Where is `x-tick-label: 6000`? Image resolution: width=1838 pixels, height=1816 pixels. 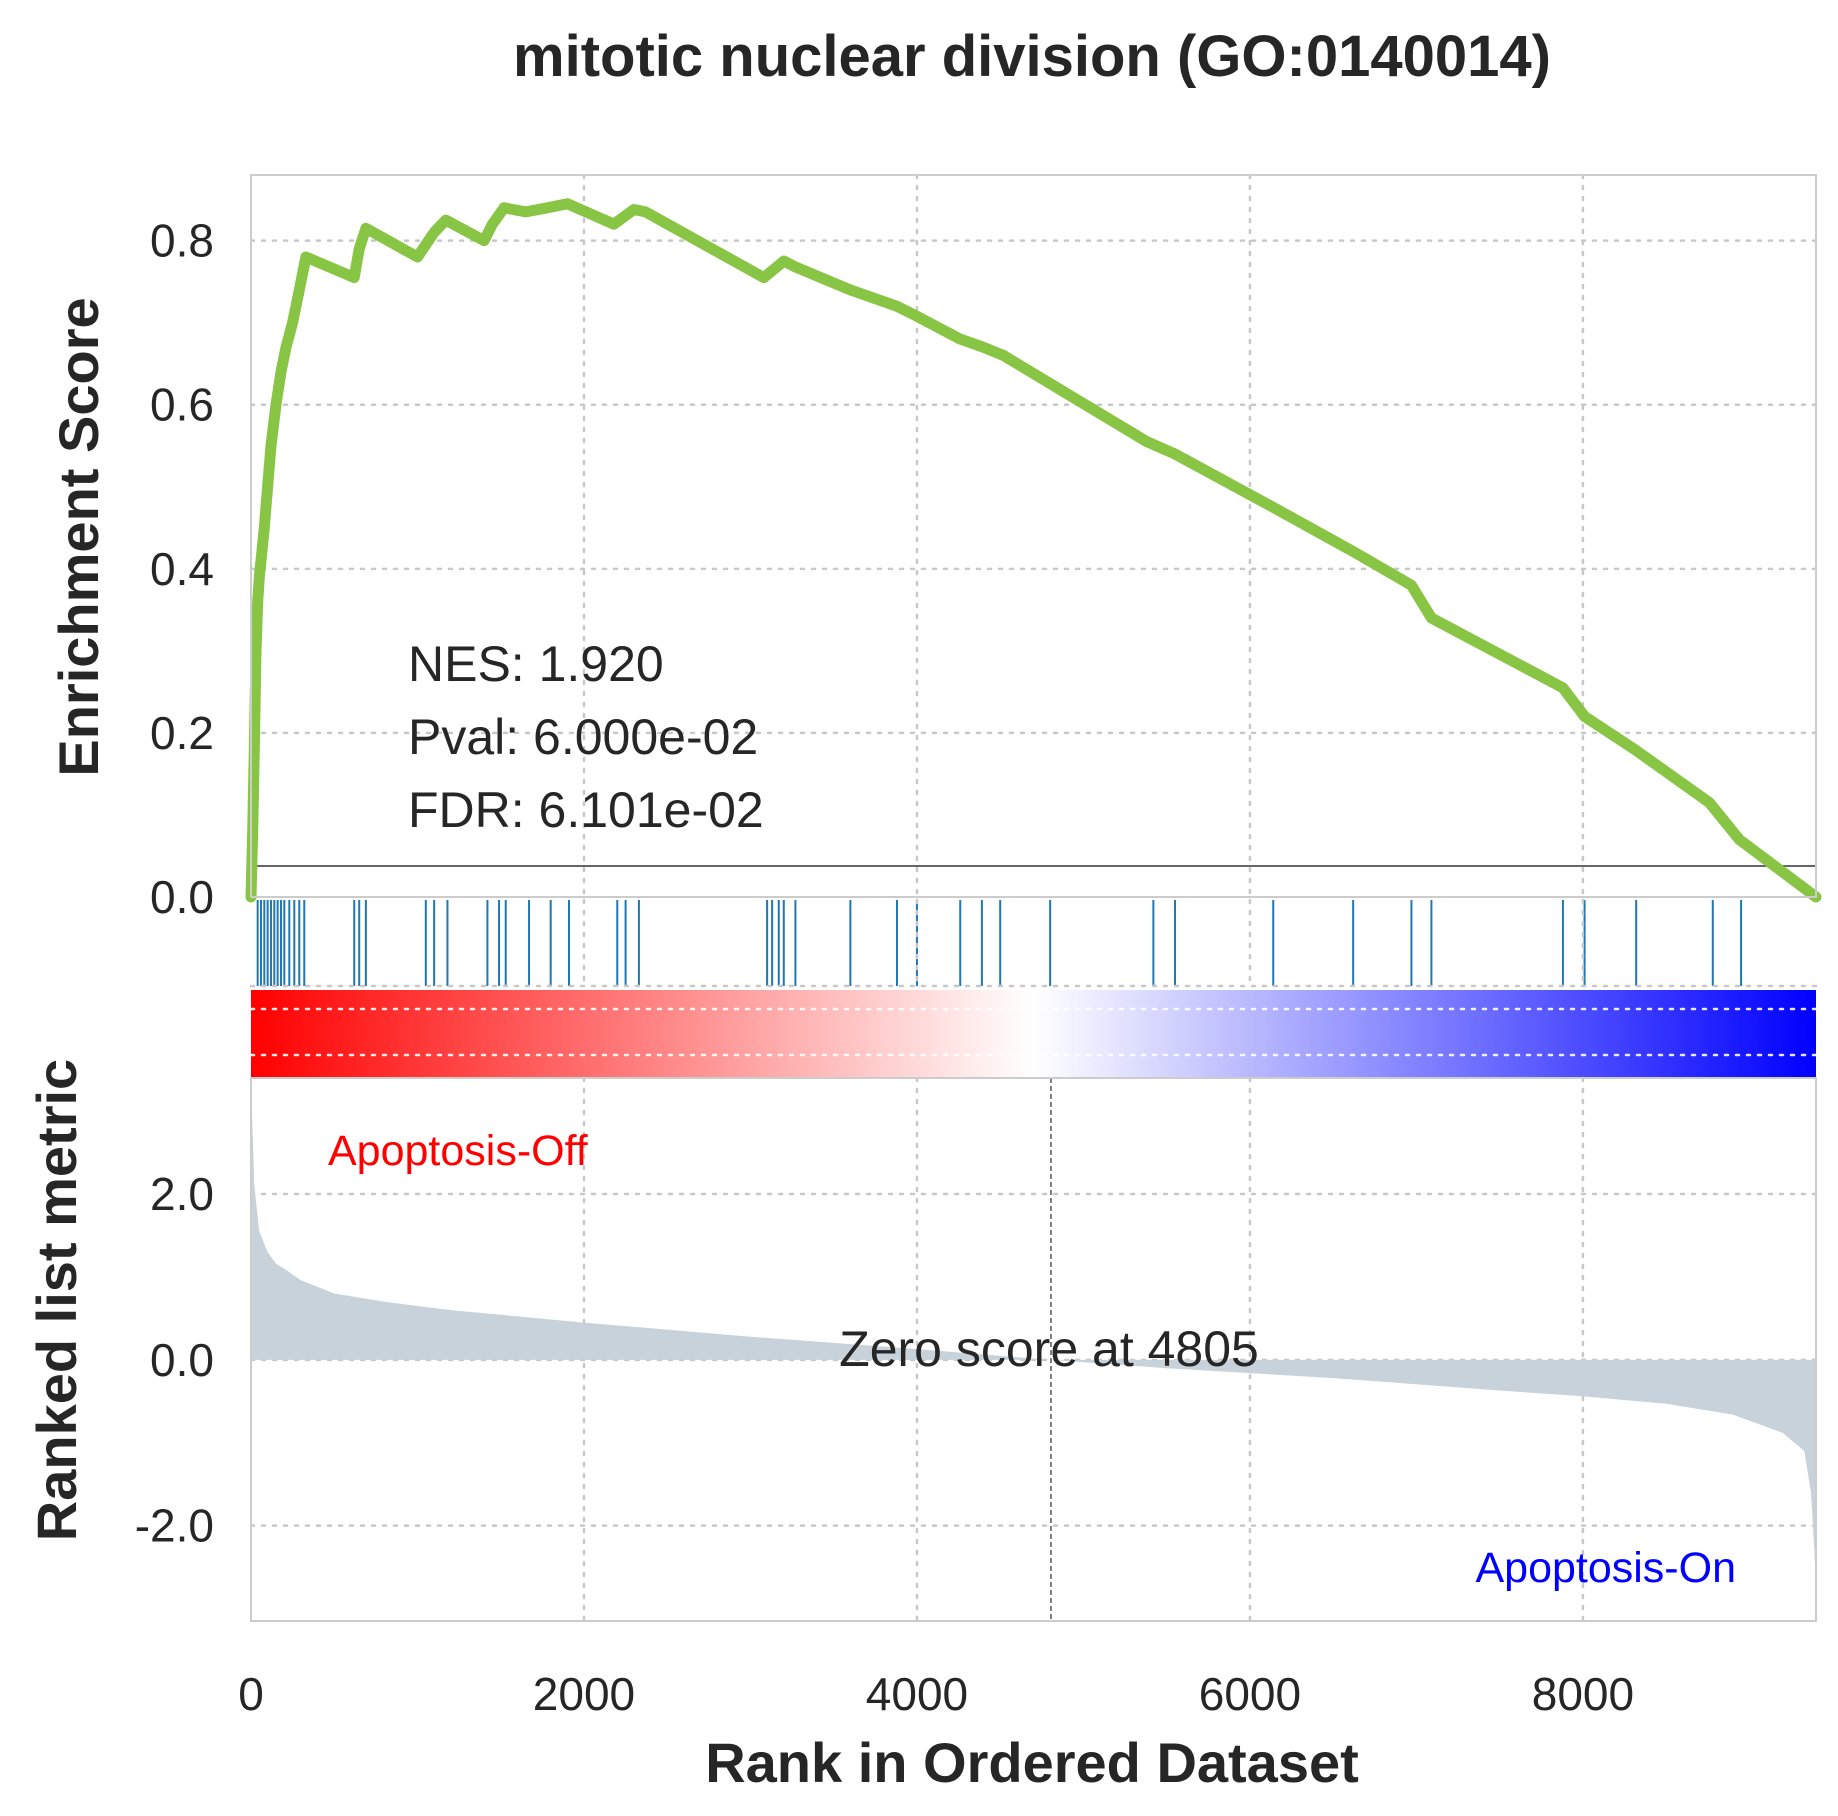 x-tick-label: 6000 is located at coordinates (1250, 1694).